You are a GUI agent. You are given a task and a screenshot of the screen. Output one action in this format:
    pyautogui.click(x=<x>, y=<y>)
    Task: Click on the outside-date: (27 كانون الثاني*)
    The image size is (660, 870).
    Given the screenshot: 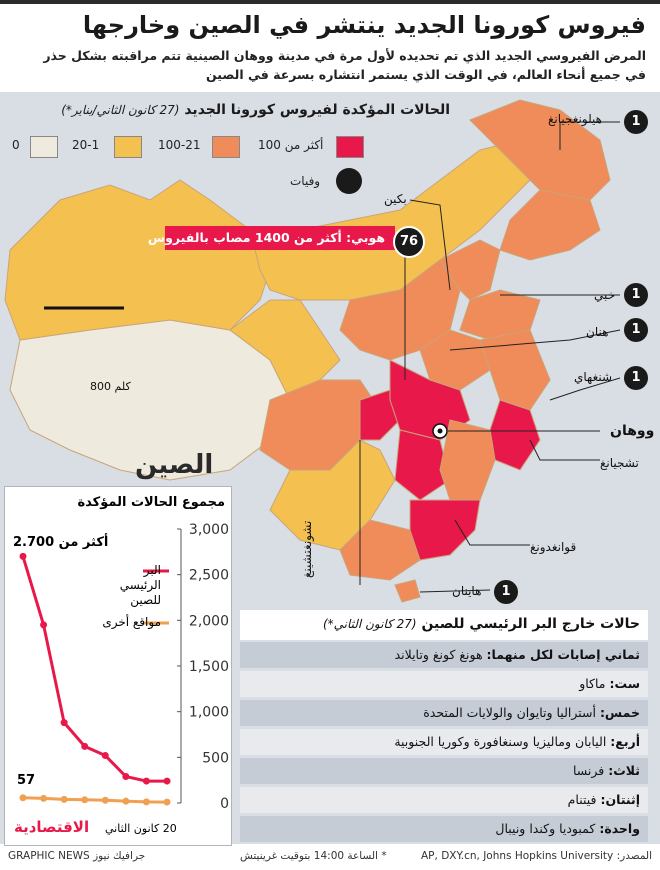 What is the action you would take?
    pyautogui.click(x=369, y=624)
    